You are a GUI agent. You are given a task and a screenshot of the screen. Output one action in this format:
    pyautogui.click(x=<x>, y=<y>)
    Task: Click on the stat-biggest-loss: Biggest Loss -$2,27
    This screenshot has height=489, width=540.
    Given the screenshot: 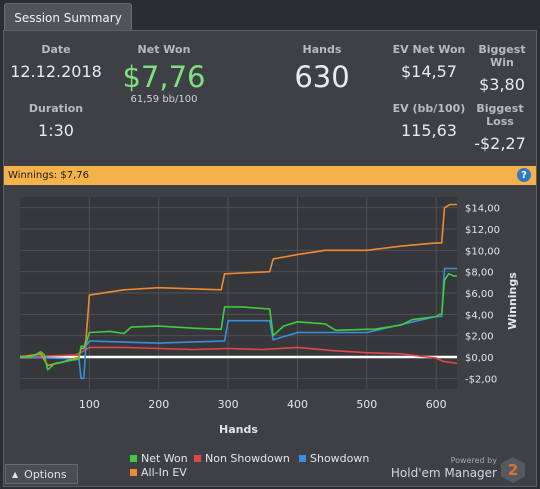 What is the action you would take?
    pyautogui.click(x=500, y=127)
    